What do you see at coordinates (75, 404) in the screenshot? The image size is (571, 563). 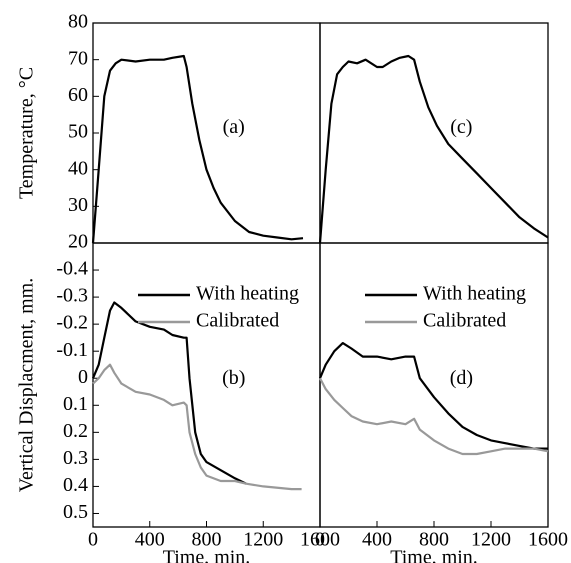 I see `y-tick-label: 0.1` at bounding box center [75, 404].